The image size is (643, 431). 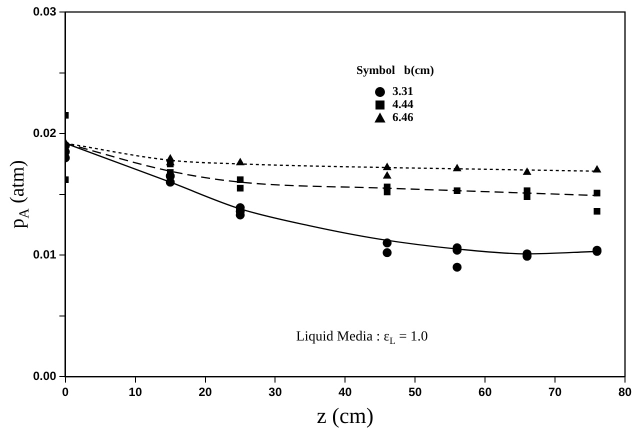 I want to click on y-tick-label: 0.01, so click(x=44, y=254).